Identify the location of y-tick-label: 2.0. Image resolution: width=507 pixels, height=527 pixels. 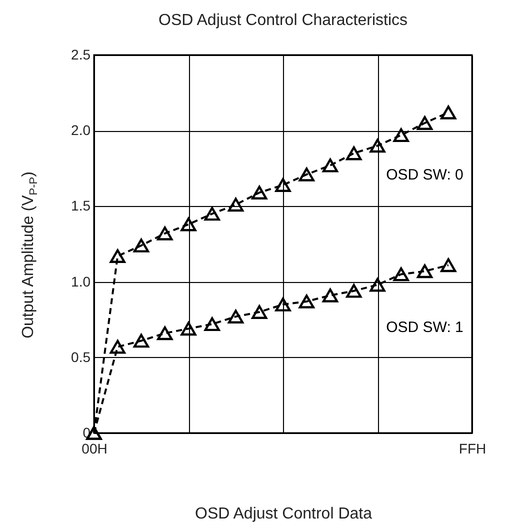
(81, 130).